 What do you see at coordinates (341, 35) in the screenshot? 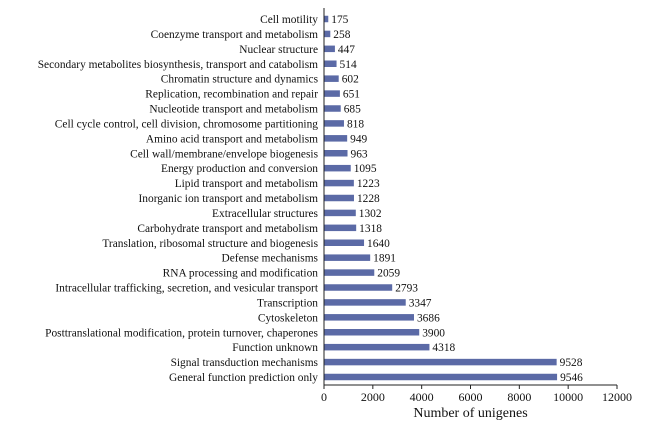
I see `value-label: 258` at bounding box center [341, 35].